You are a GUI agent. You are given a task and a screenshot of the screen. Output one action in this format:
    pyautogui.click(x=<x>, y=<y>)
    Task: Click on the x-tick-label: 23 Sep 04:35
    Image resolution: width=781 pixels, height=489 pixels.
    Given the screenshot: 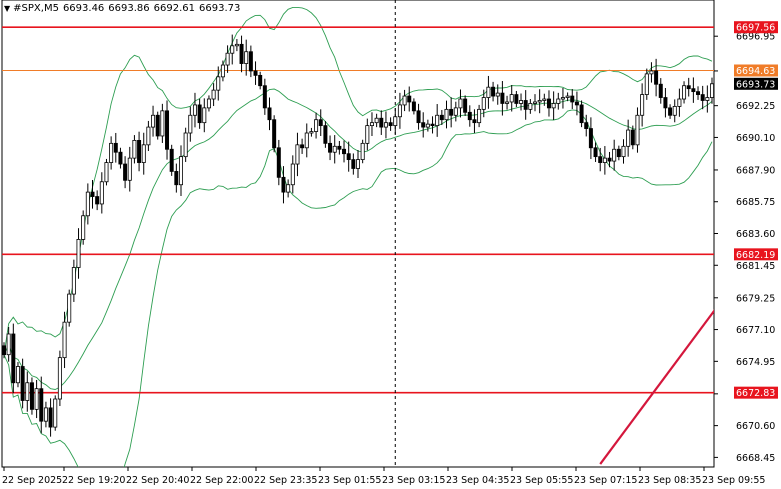 What is the action you would take?
    pyautogui.click(x=477, y=480)
    